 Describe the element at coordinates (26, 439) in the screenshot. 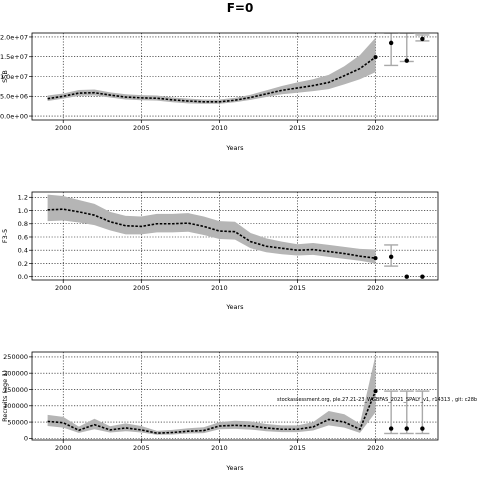

I see `y-tick-label: 0` at that location.